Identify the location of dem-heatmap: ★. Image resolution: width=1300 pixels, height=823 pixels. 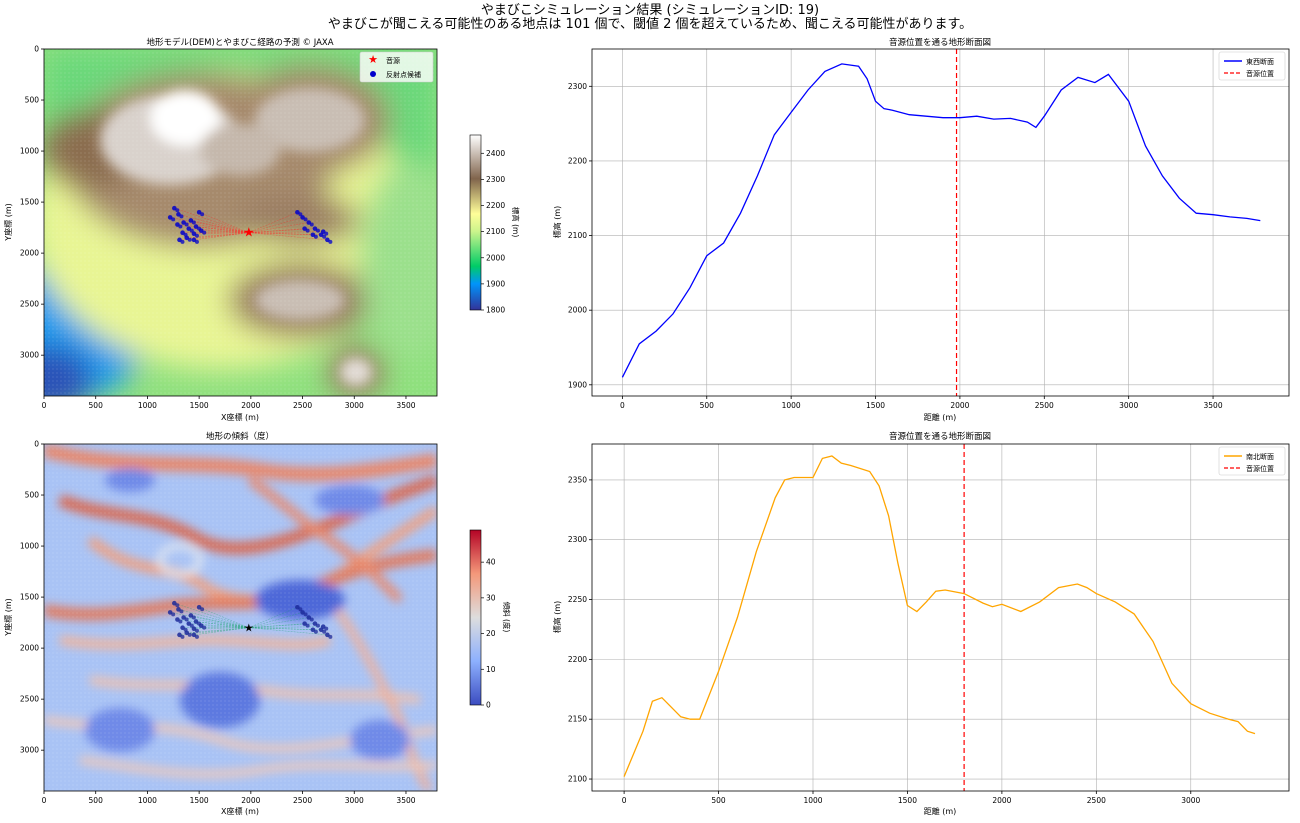
(240, 222).